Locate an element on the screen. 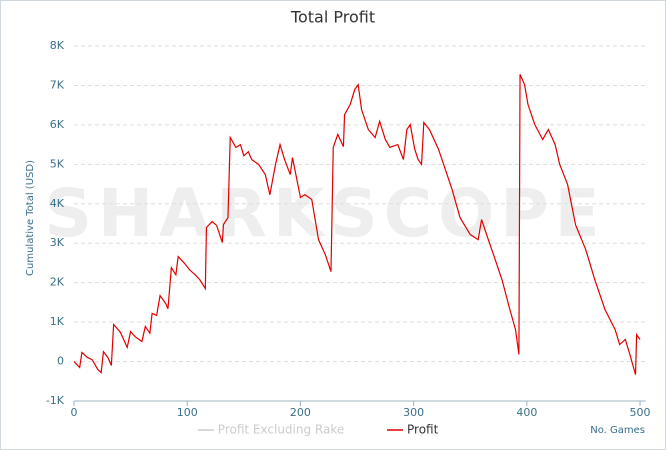 This screenshot has width=666, height=450. y-tick-label: 2K is located at coordinates (57, 282).